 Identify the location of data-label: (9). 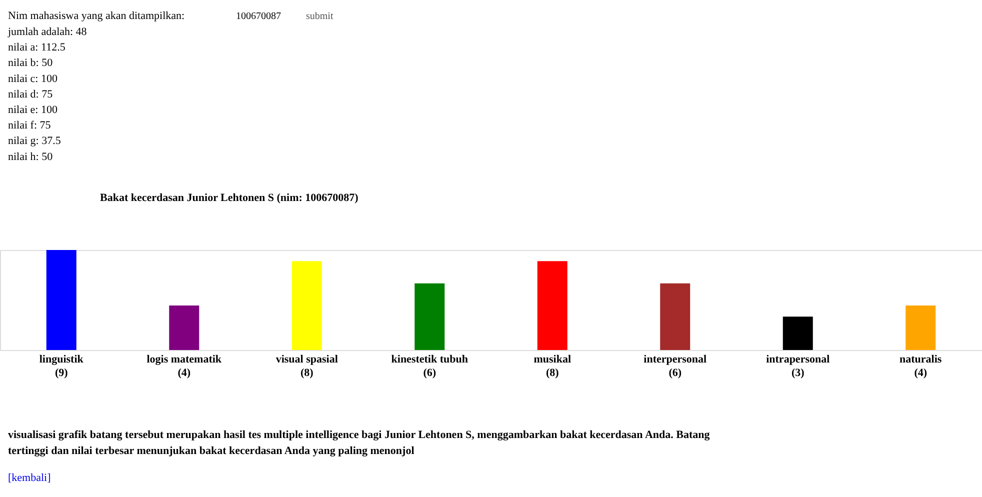
(61, 373).